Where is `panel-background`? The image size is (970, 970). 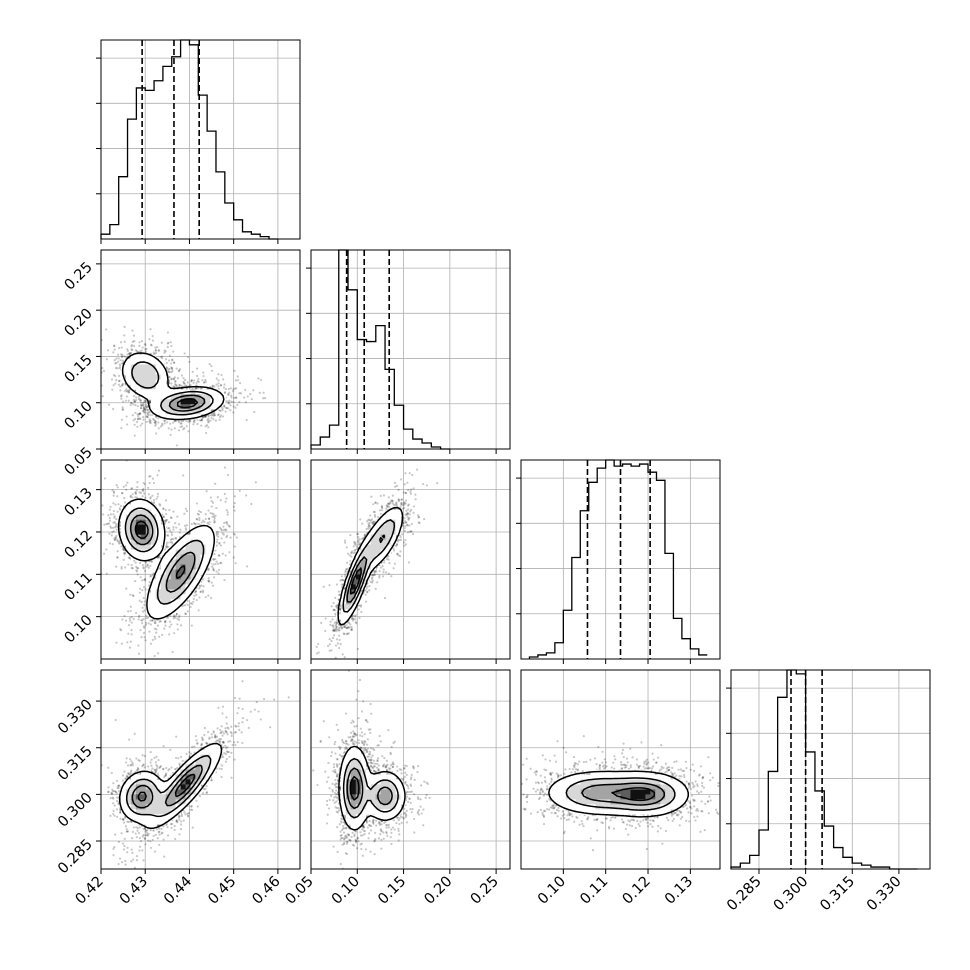 panel-background is located at coordinates (410, 349).